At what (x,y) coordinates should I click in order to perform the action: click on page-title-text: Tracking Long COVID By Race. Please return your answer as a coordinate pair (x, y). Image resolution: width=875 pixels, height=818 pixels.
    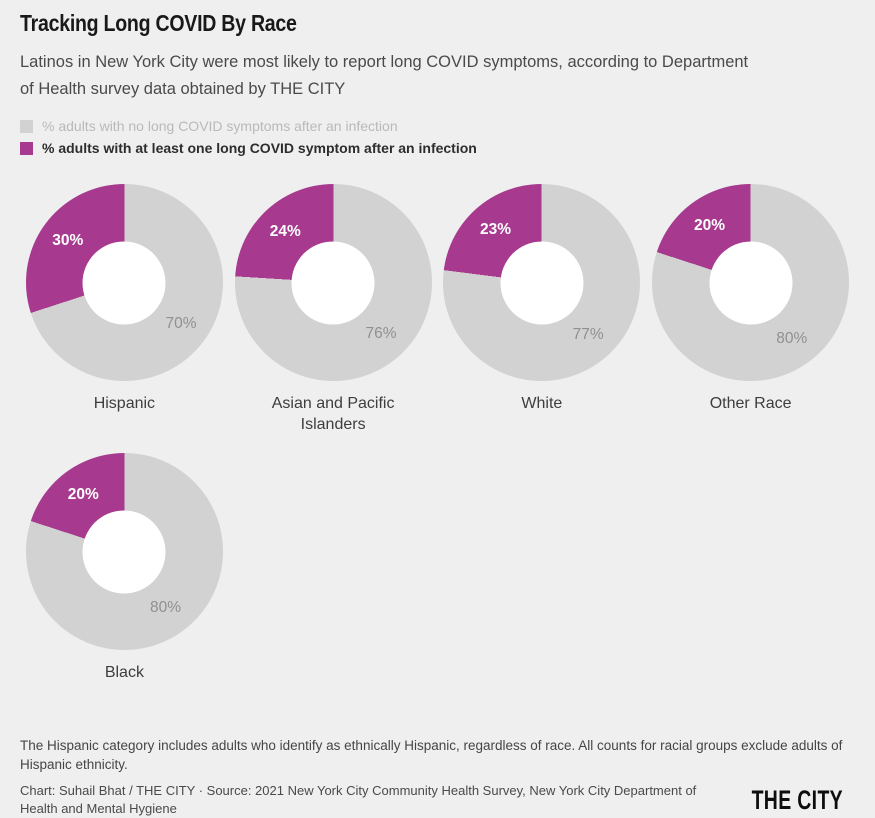
    Looking at the image, I should click on (158, 23).